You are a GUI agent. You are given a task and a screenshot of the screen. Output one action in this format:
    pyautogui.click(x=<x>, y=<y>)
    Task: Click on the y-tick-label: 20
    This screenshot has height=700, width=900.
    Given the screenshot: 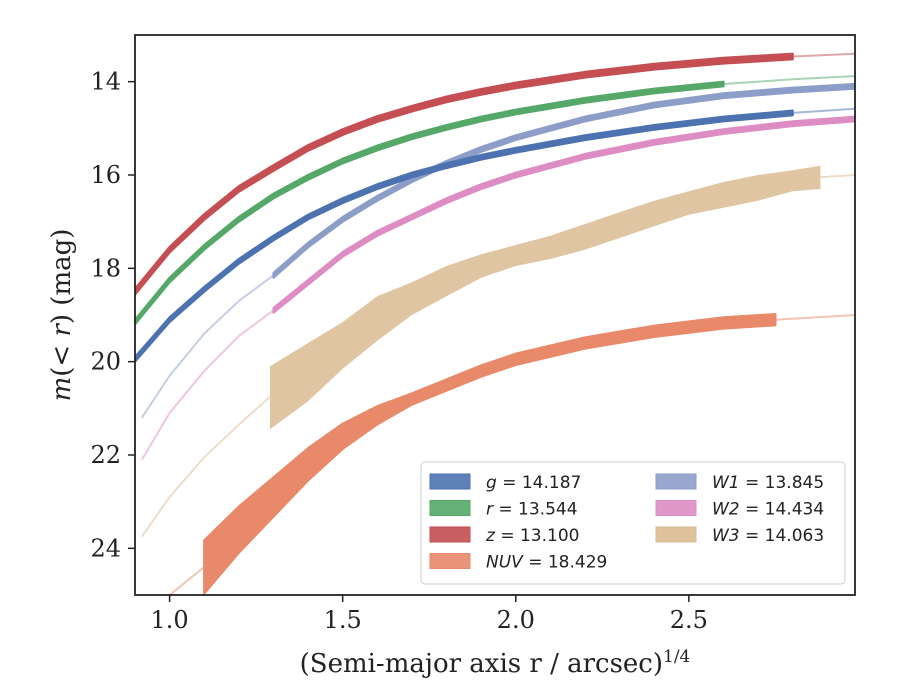 What is the action you would take?
    pyautogui.click(x=105, y=362)
    